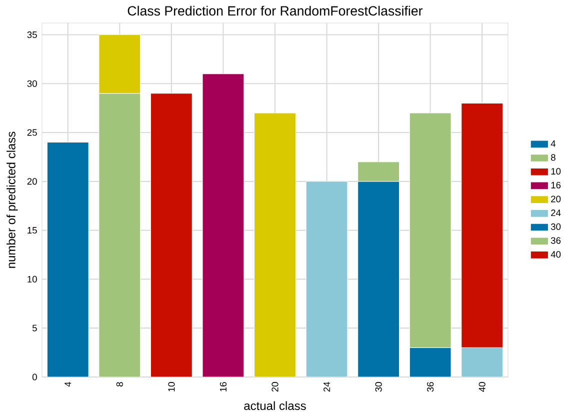 The height and width of the screenshot is (416, 579). Describe the element at coordinates (223, 387) in the screenshot. I see `x-tick-label: 16` at that location.